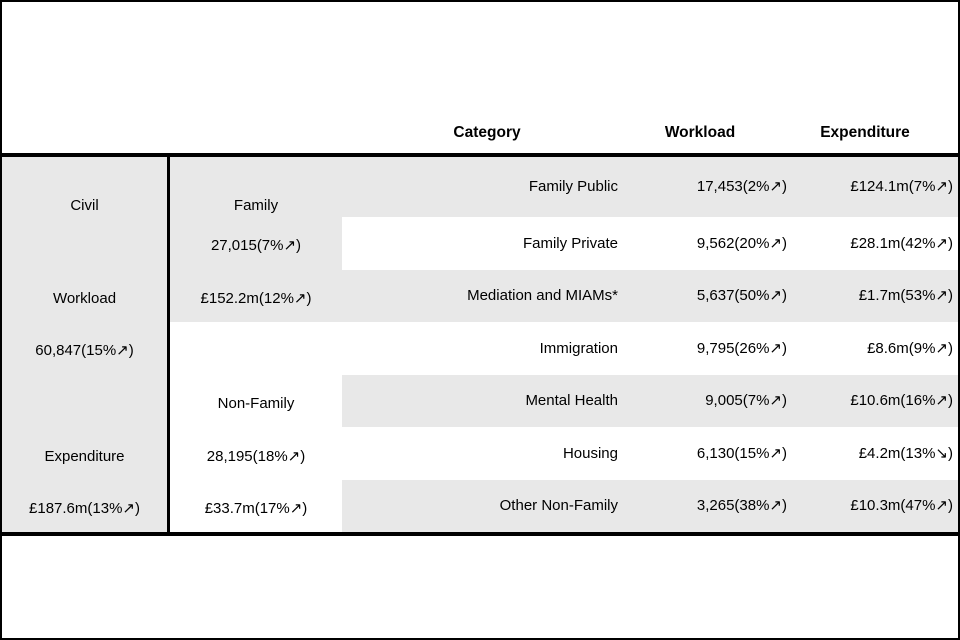 The height and width of the screenshot is (640, 960). What do you see at coordinates (256, 245) in the screenshot?
I see `group-family-workload: 27,015(7%↗)` at bounding box center [256, 245].